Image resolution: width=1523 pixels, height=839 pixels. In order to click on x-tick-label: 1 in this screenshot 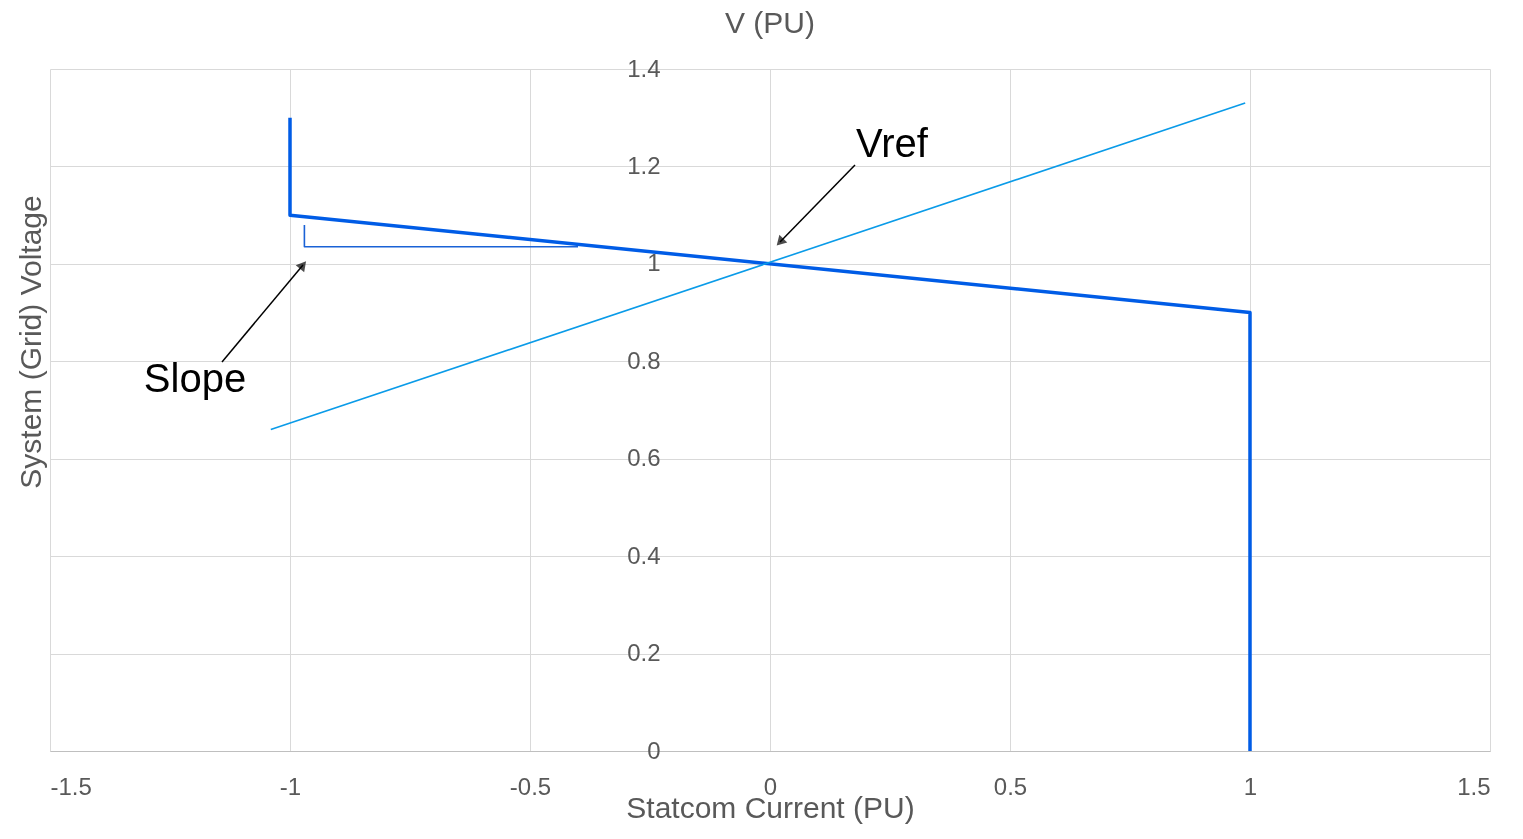, I will do `click(1250, 786)`.